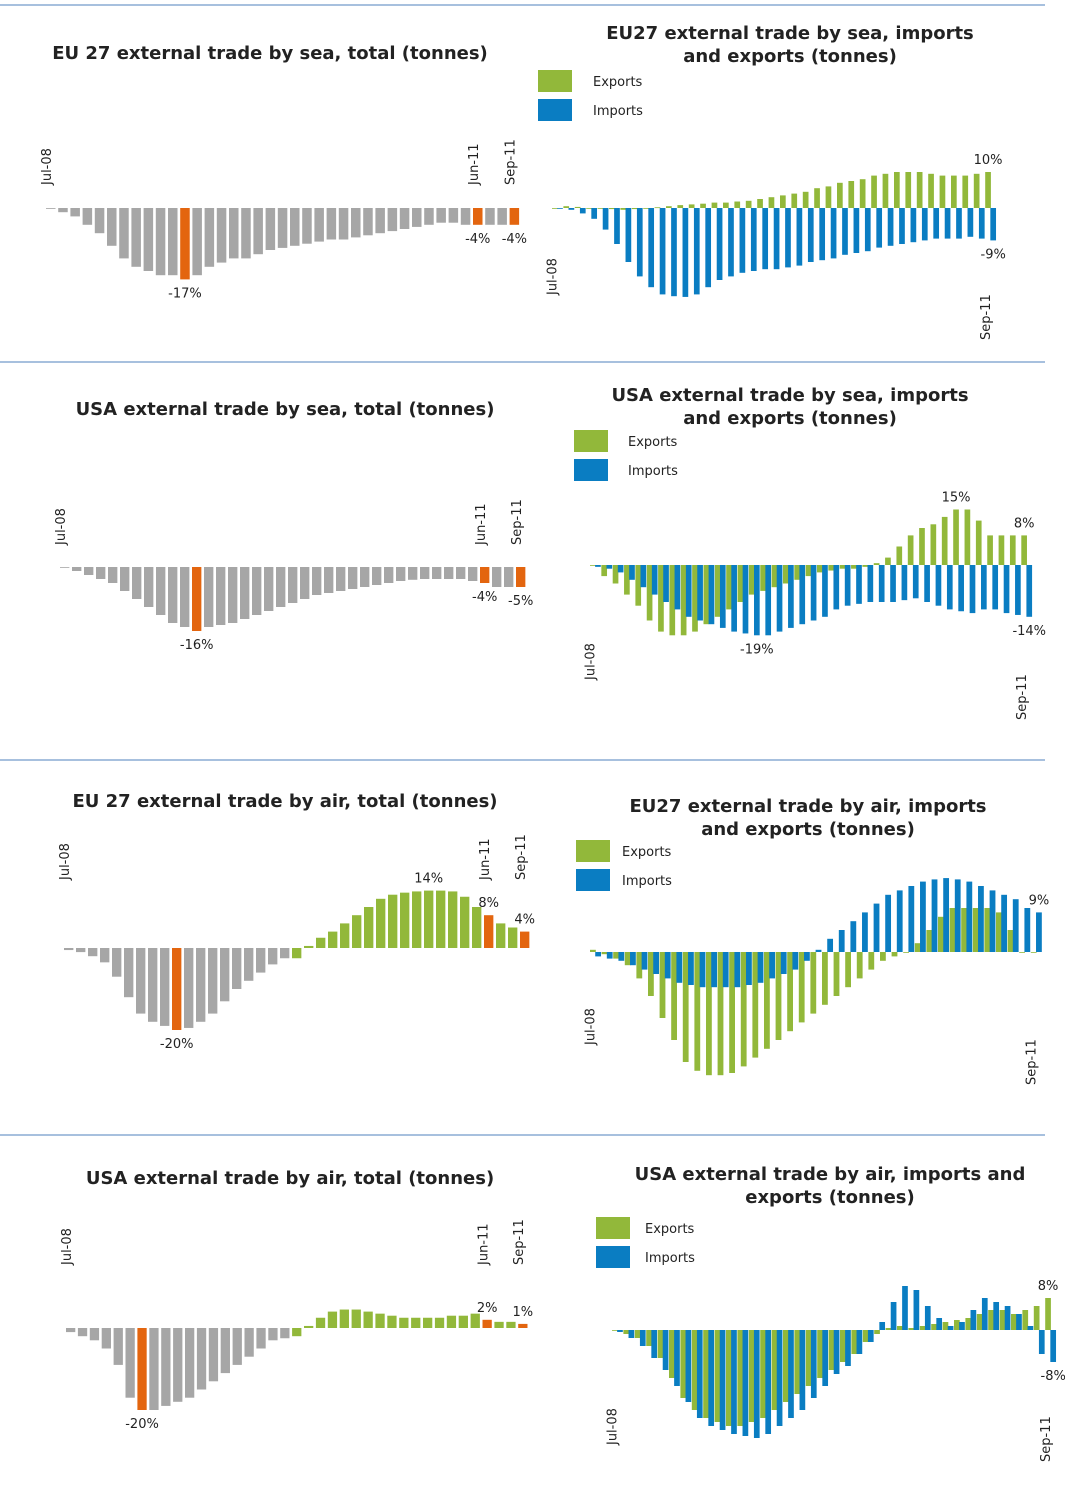 The height and width of the screenshot is (1510, 1065). What do you see at coordinates (1039, 900) in the screenshot?
I see `value-label: 9%` at bounding box center [1039, 900].